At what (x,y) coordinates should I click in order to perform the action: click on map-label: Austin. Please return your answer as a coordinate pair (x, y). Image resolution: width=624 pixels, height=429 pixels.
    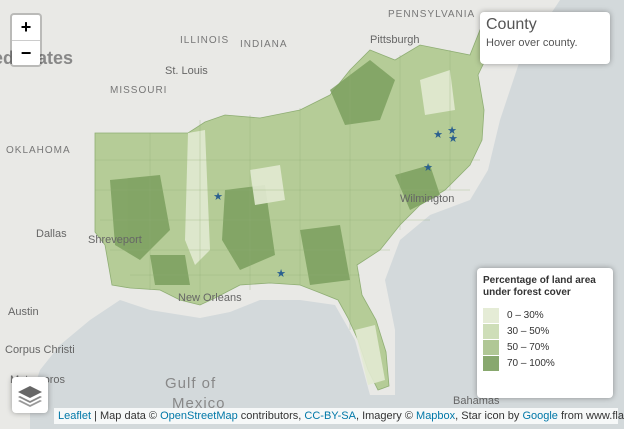
    Looking at the image, I should click on (23, 312).